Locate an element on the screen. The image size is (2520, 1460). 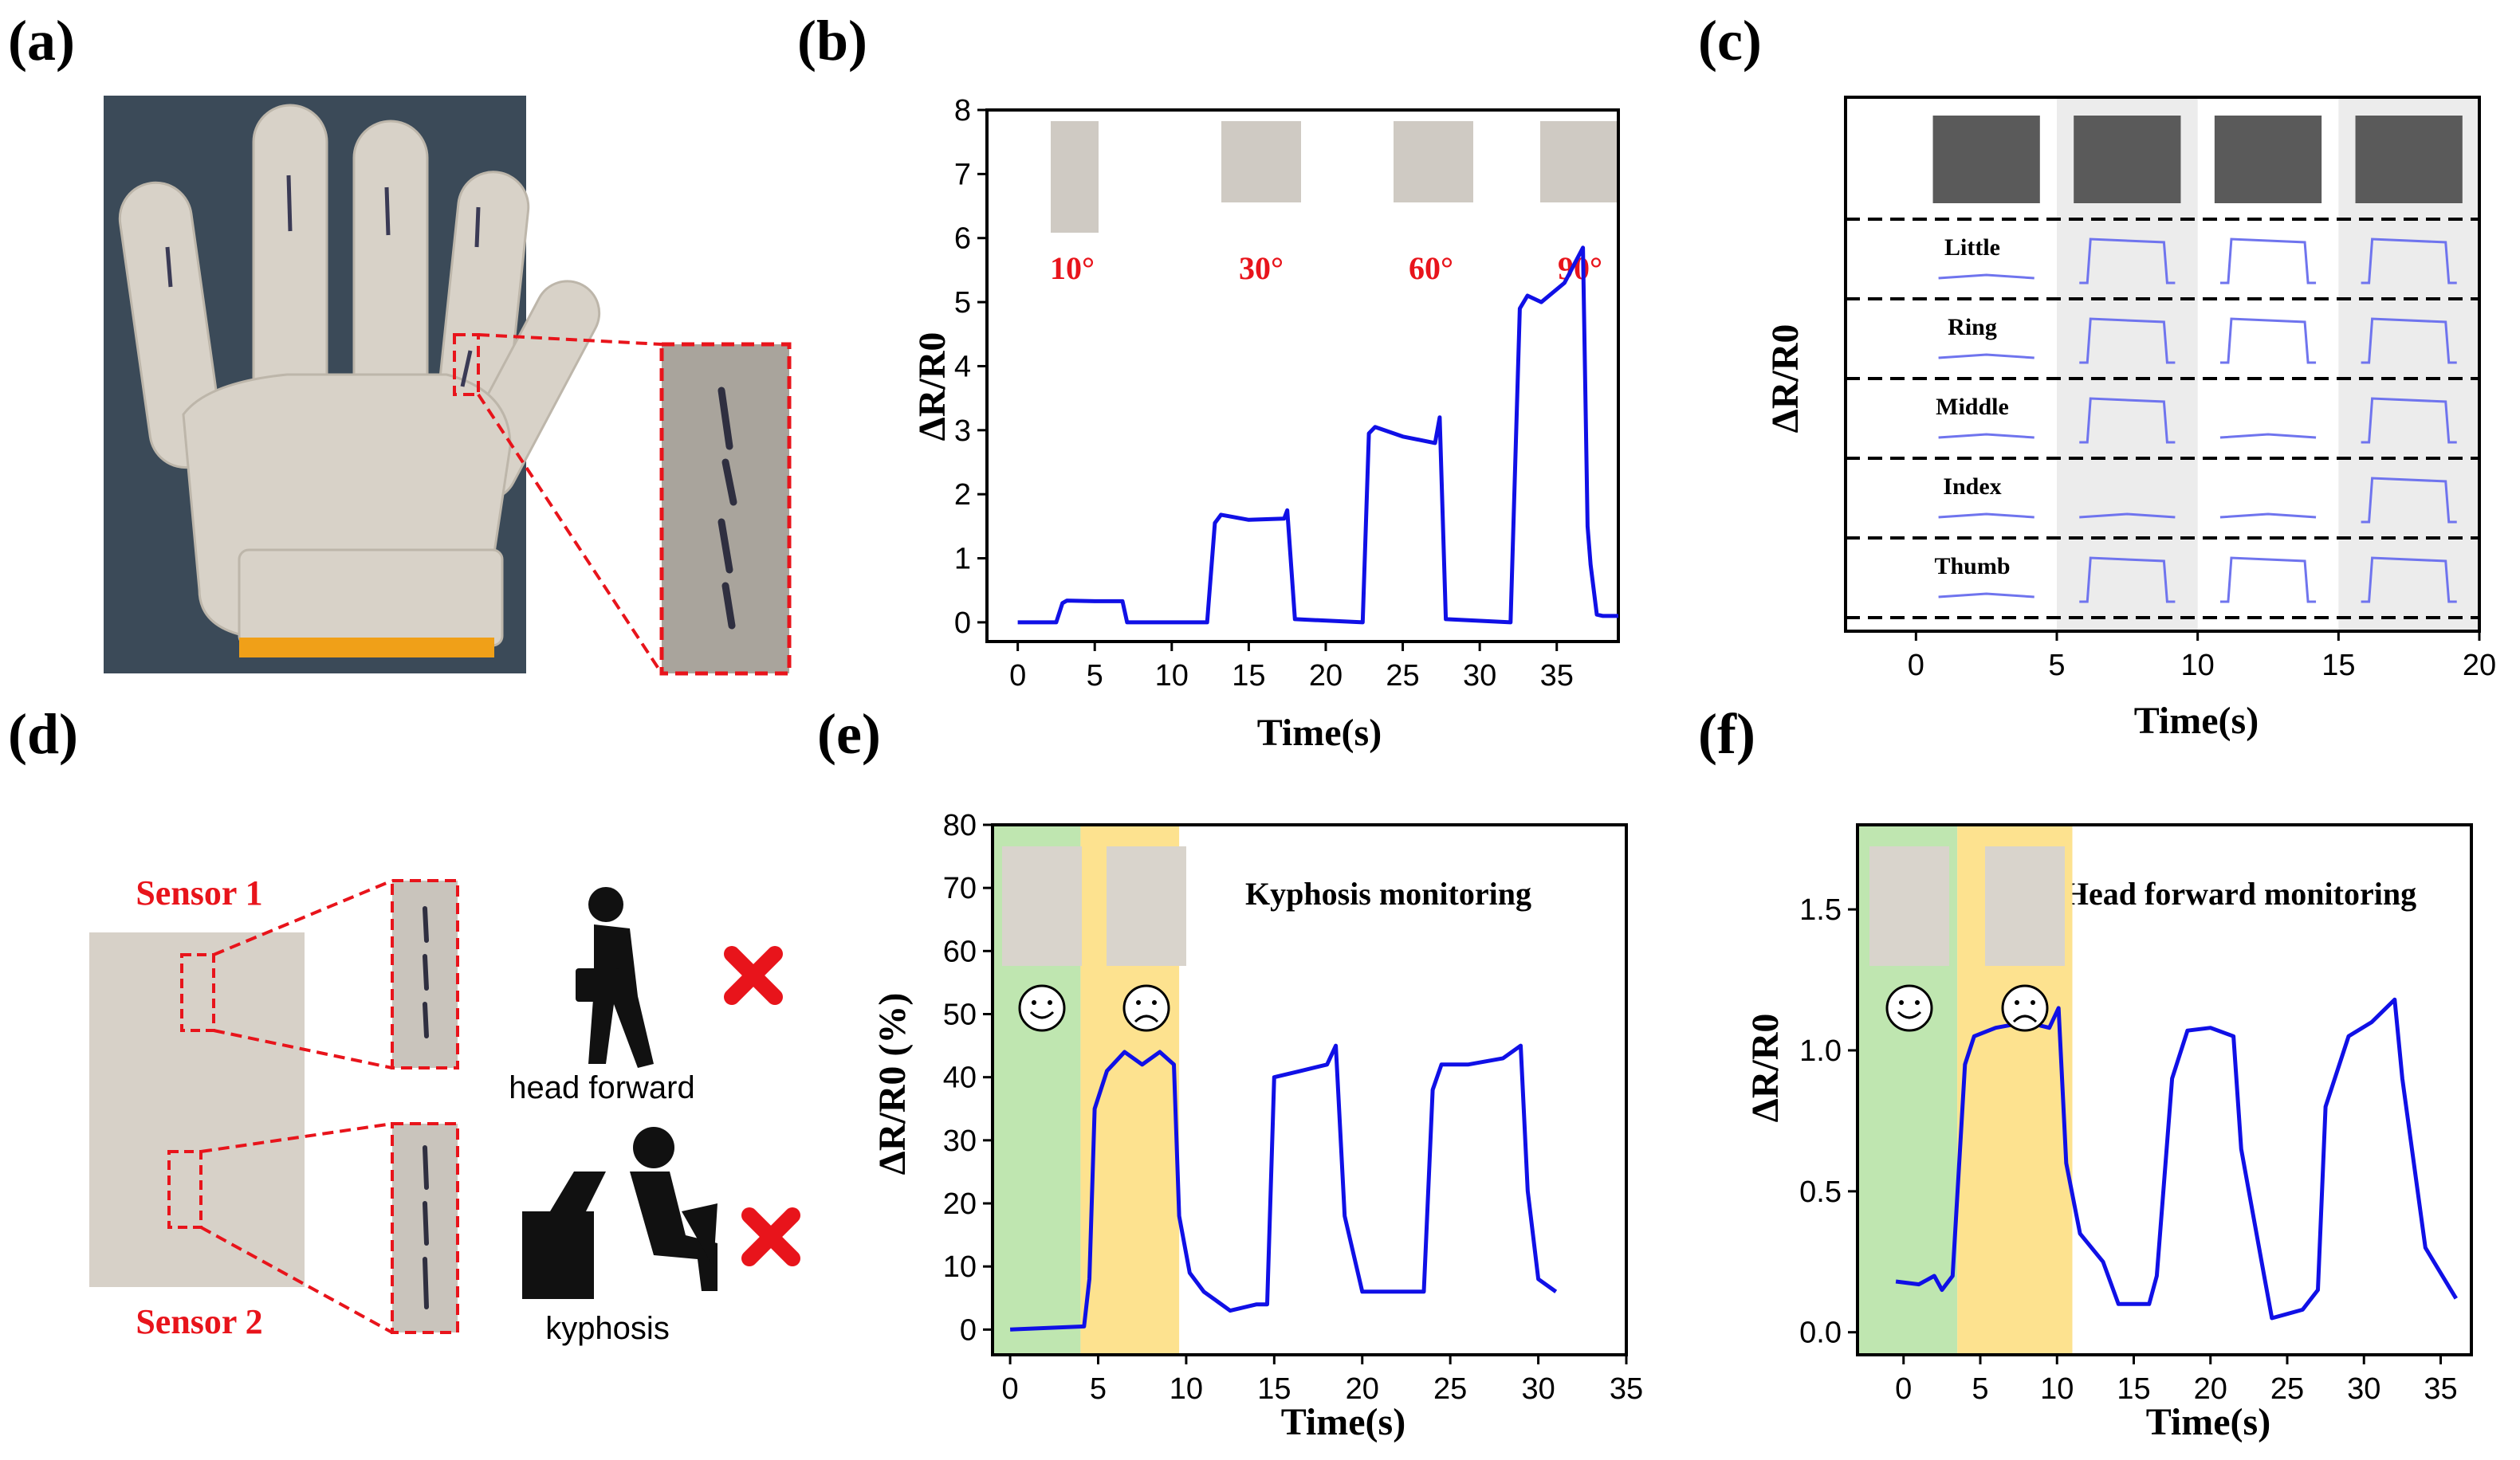
plot-area: Little Ring Middle Index Thumb 0 5 10 15 20 is located at coordinates (2170, 389).